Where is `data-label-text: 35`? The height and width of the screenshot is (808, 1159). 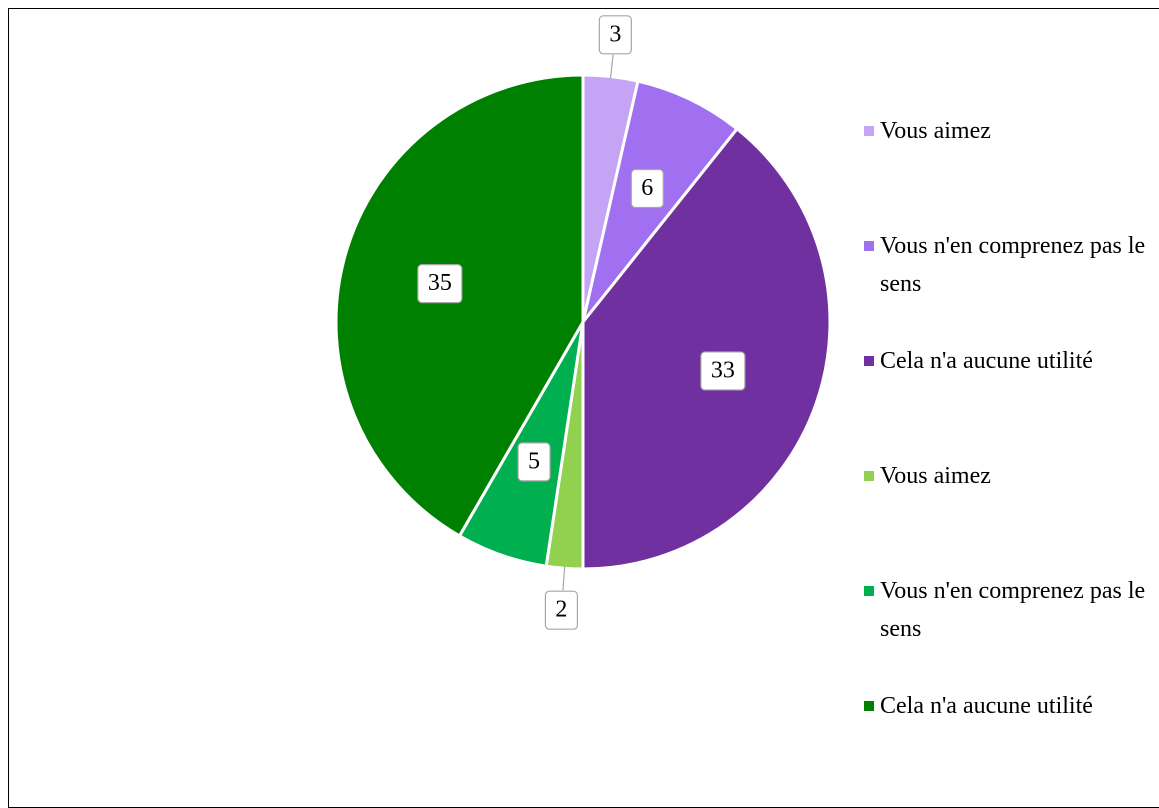 data-label-text: 35 is located at coordinates (440, 283).